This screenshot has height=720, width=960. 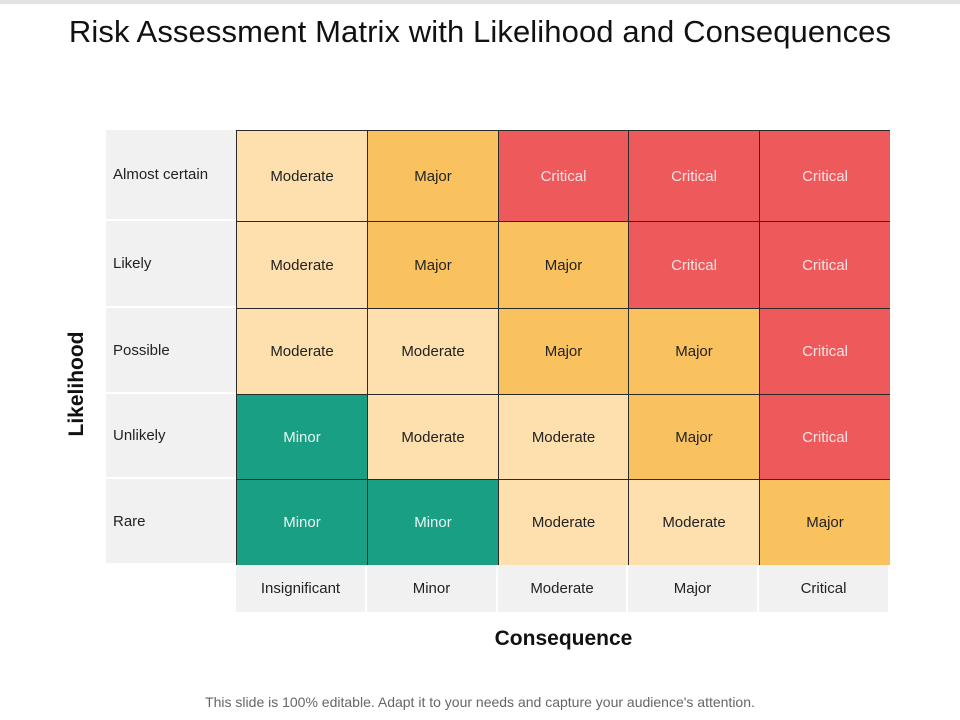 What do you see at coordinates (171, 175) in the screenshot?
I see `likelihood-label: Almost certain` at bounding box center [171, 175].